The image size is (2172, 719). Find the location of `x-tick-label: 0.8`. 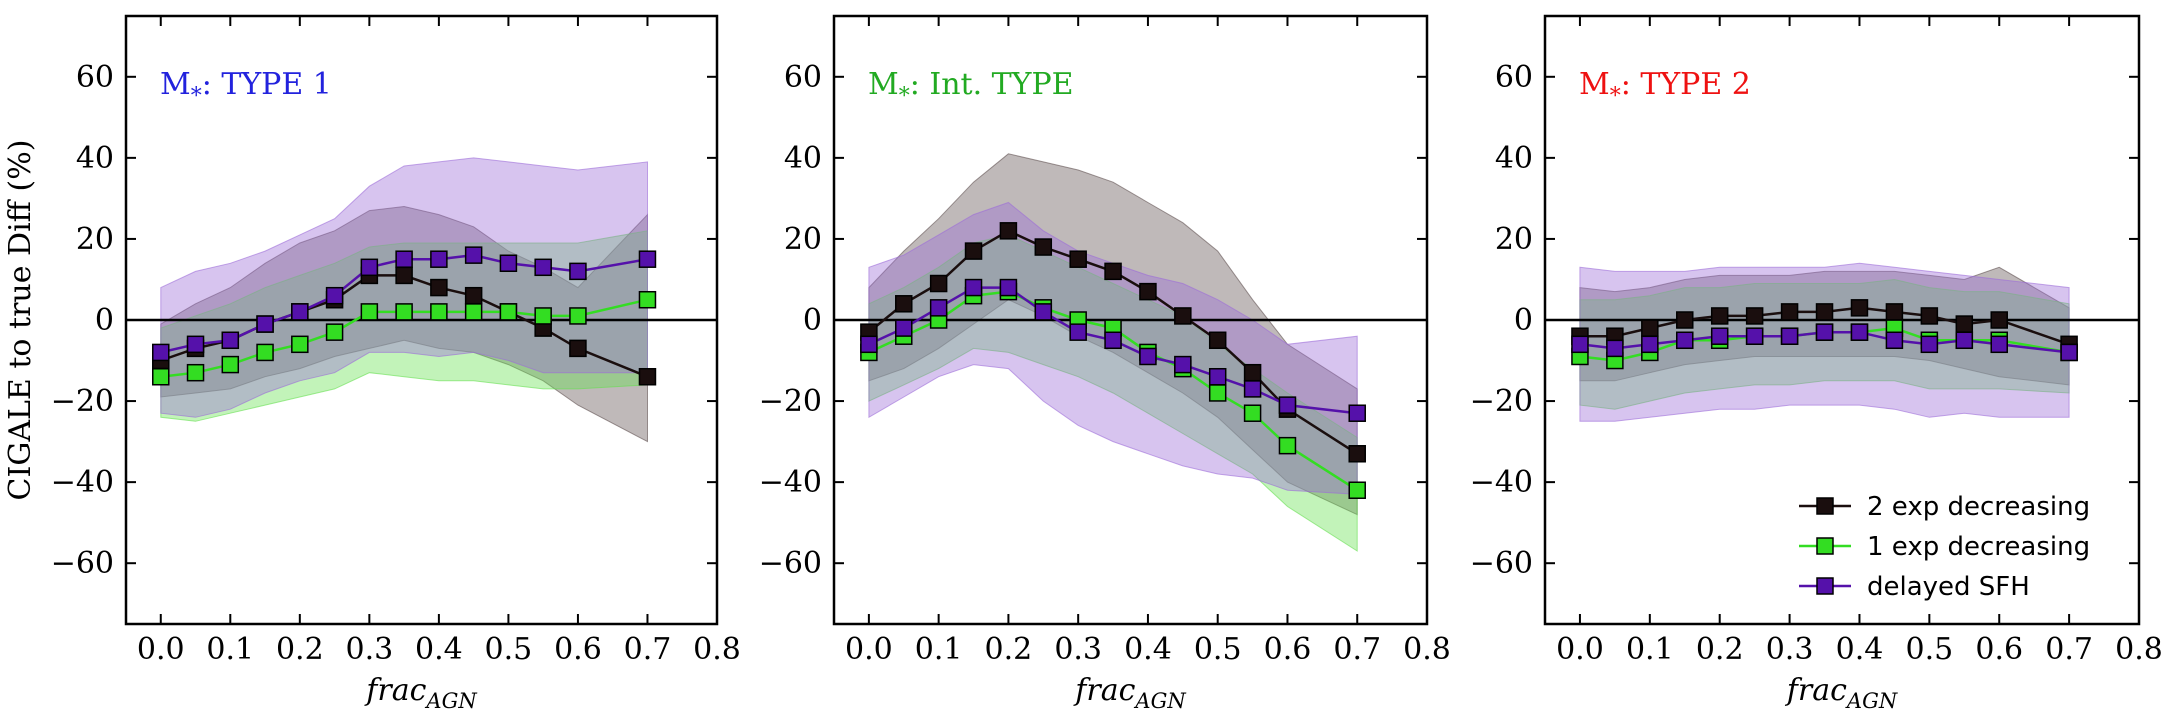

x-tick-label: 0.8 is located at coordinates (2139, 649).